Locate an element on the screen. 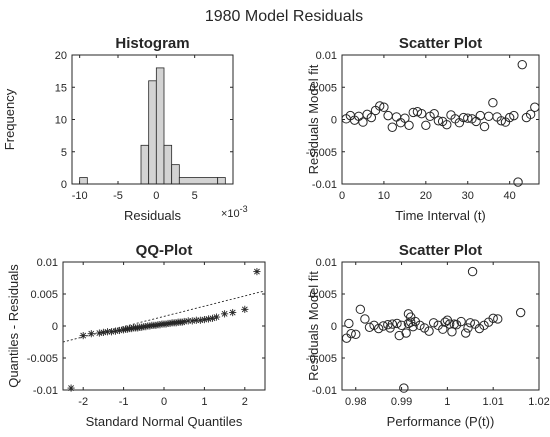 The image size is (550, 437). y-axis-label: Frequency is located at coordinates (9, 119).